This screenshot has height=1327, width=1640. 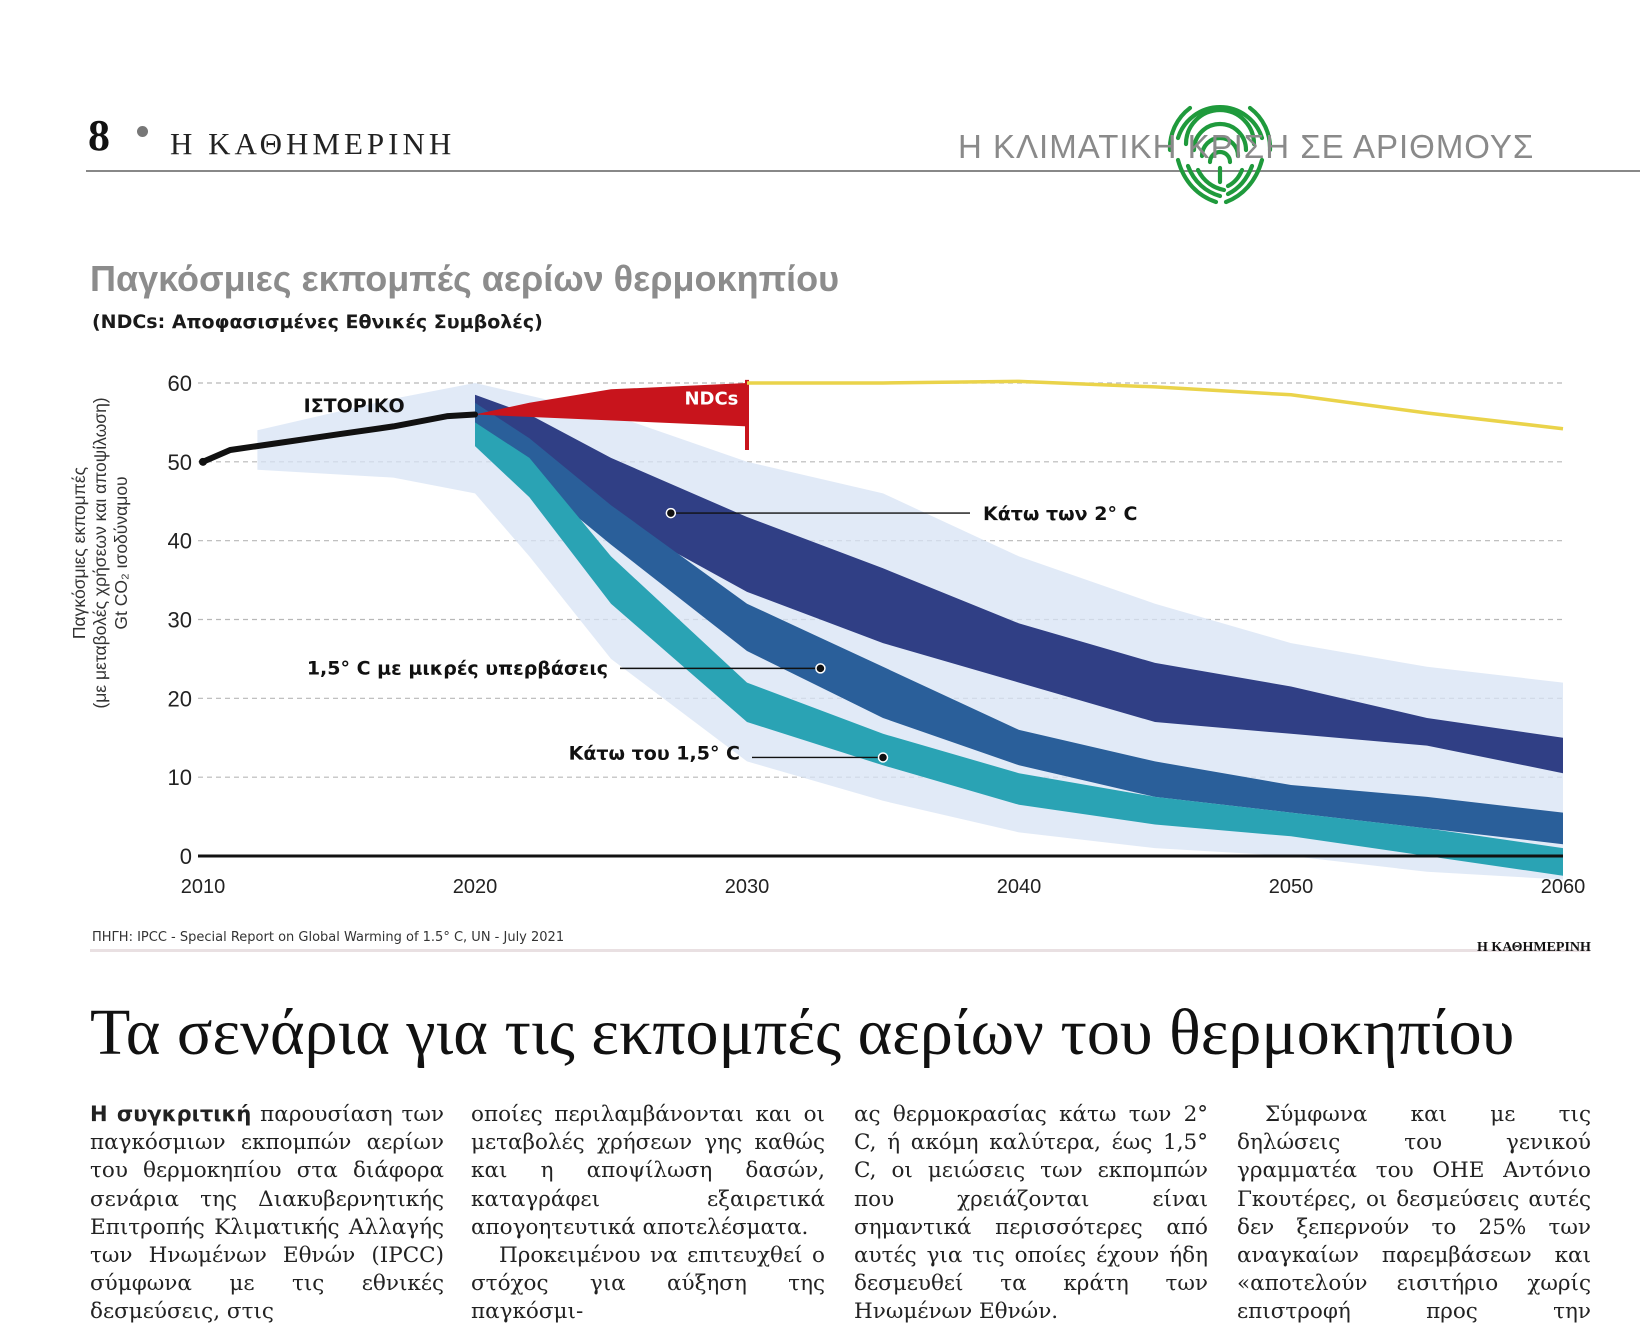 I want to click on history-start-point, so click(x=203, y=461).